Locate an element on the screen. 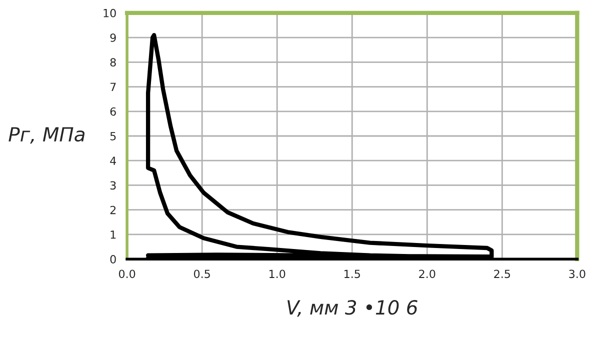 The height and width of the screenshot is (340, 605). y-tick-label: 10 is located at coordinates (110, 13).